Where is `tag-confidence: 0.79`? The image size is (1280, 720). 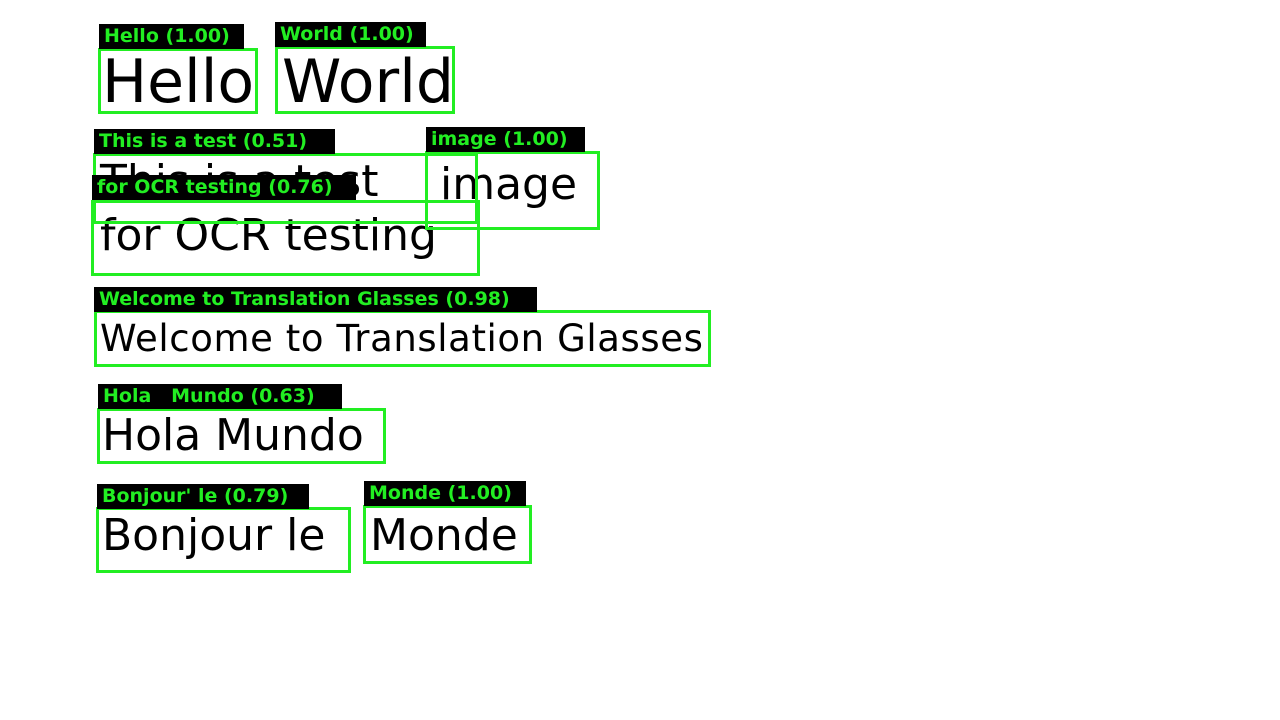
tag-confidence: 0.79 is located at coordinates (256, 496).